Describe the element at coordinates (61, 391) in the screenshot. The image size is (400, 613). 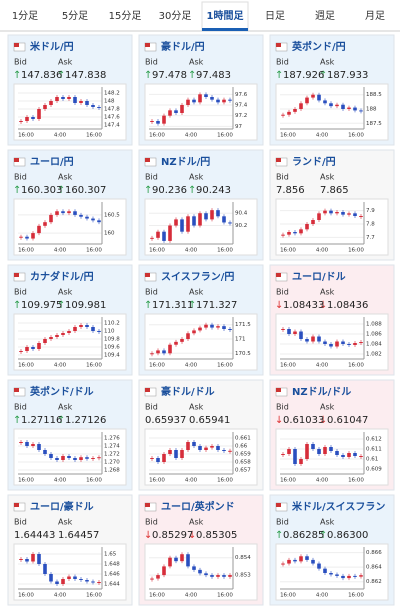
I see `pair-name: 英ポンド/ドル` at that location.